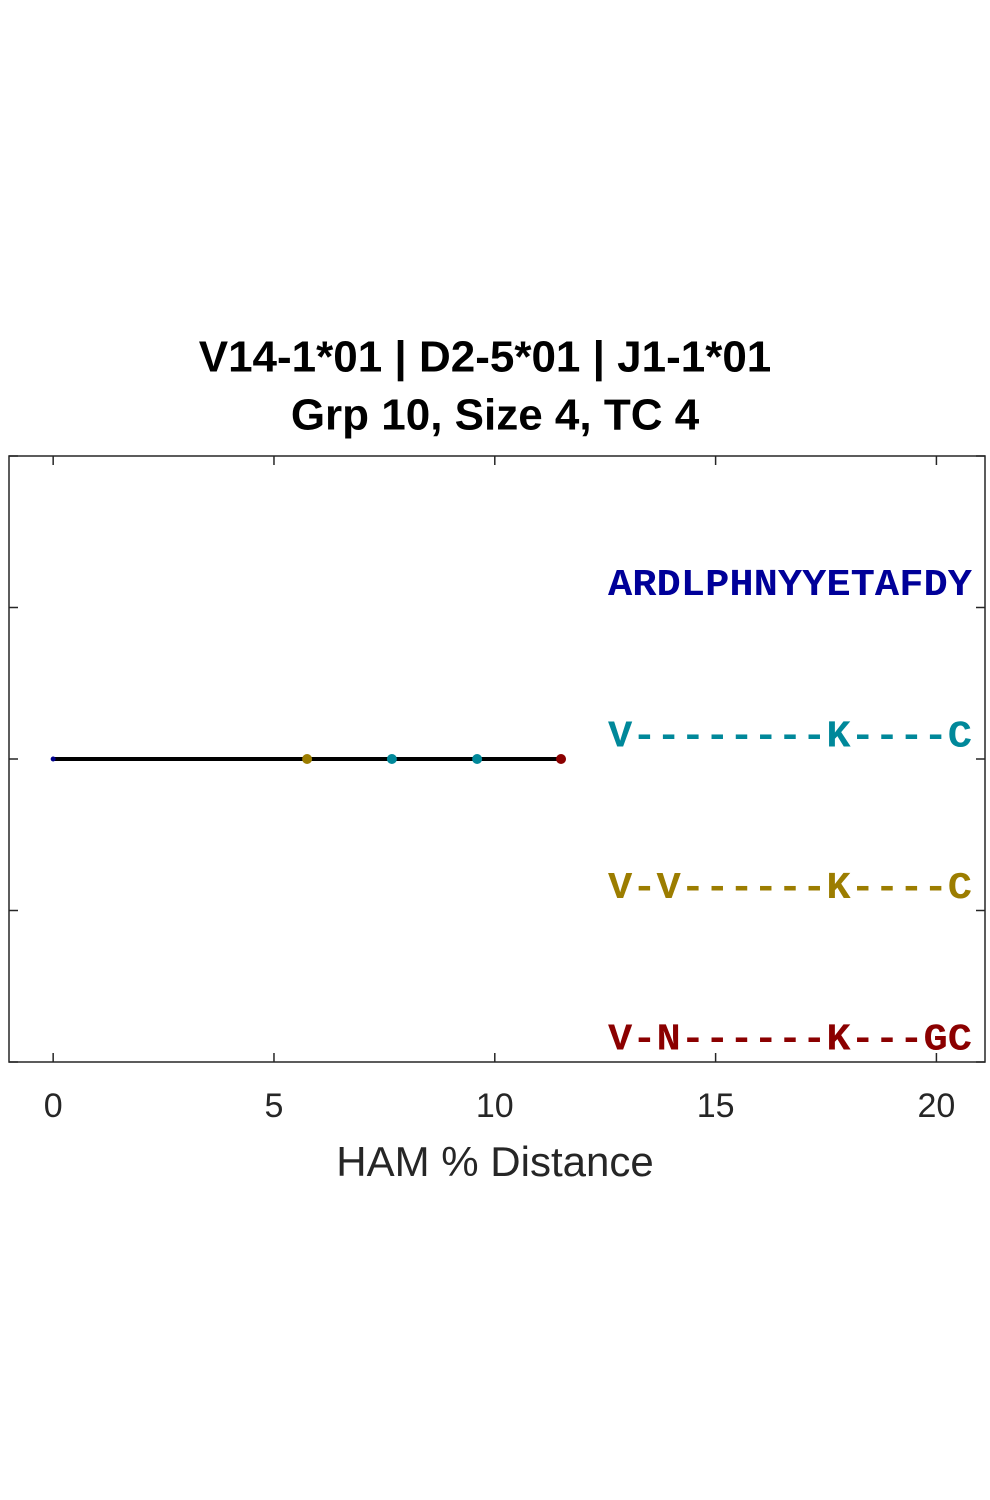 The height and width of the screenshot is (1500, 990). Describe the element at coordinates (495, 415) in the screenshot. I see `chart-subtitle: Grp 10, Size 4, TC 4` at that location.